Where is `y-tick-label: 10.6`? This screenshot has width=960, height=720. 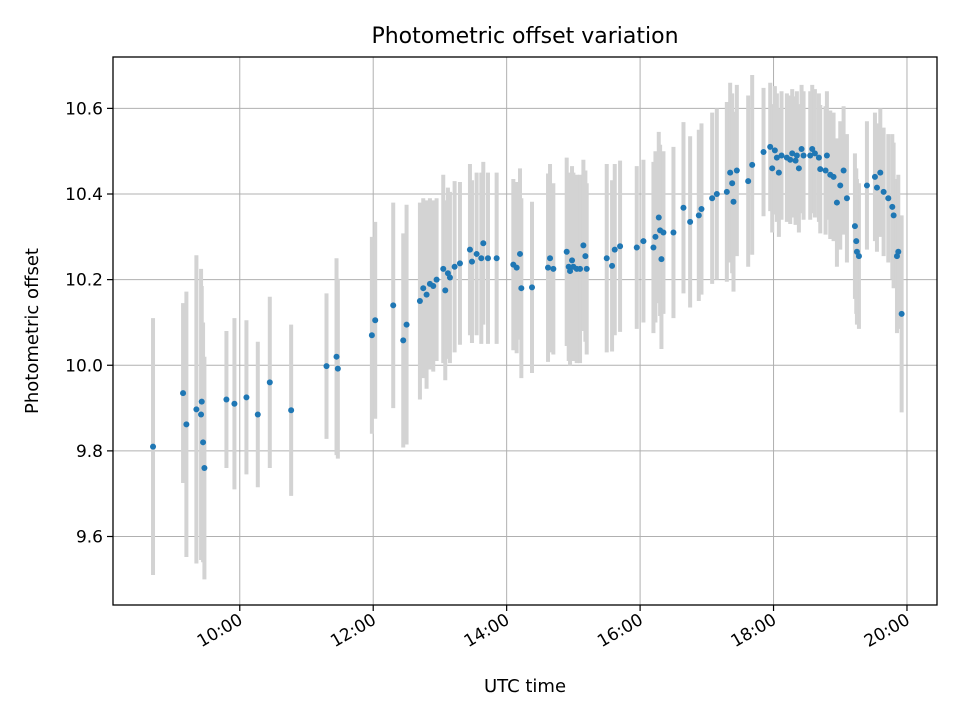 y-tick-label: 10.6 is located at coordinates (84, 109).